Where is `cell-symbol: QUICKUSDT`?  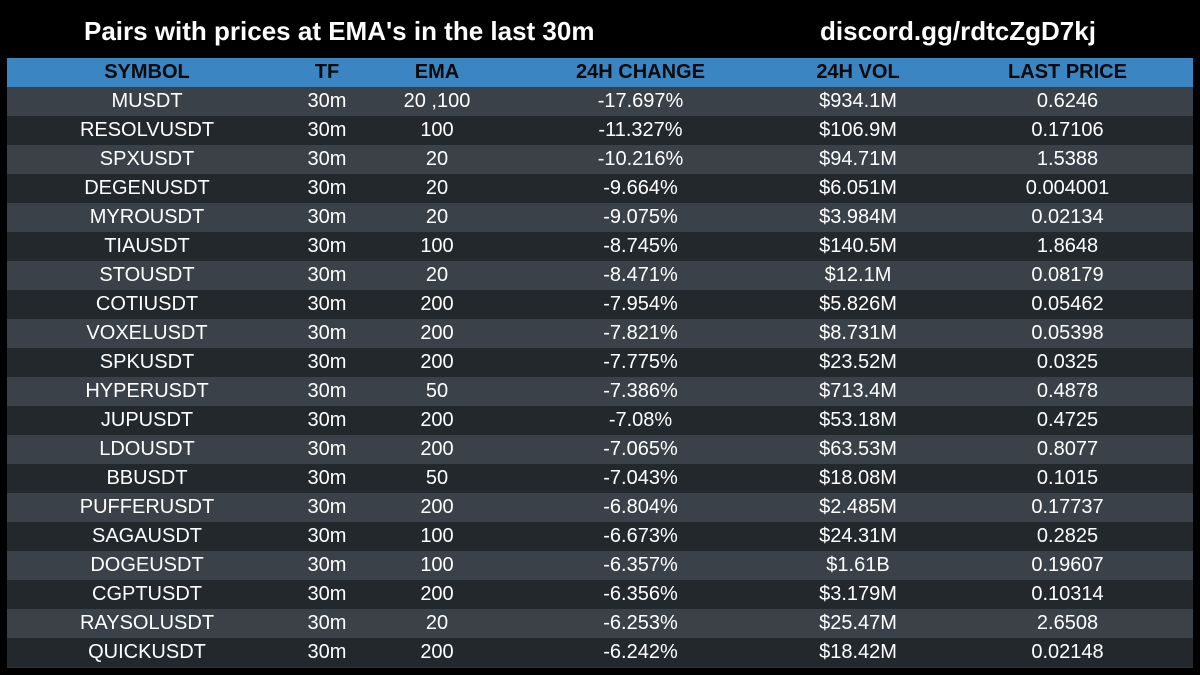 cell-symbol: QUICKUSDT is located at coordinates (147, 652).